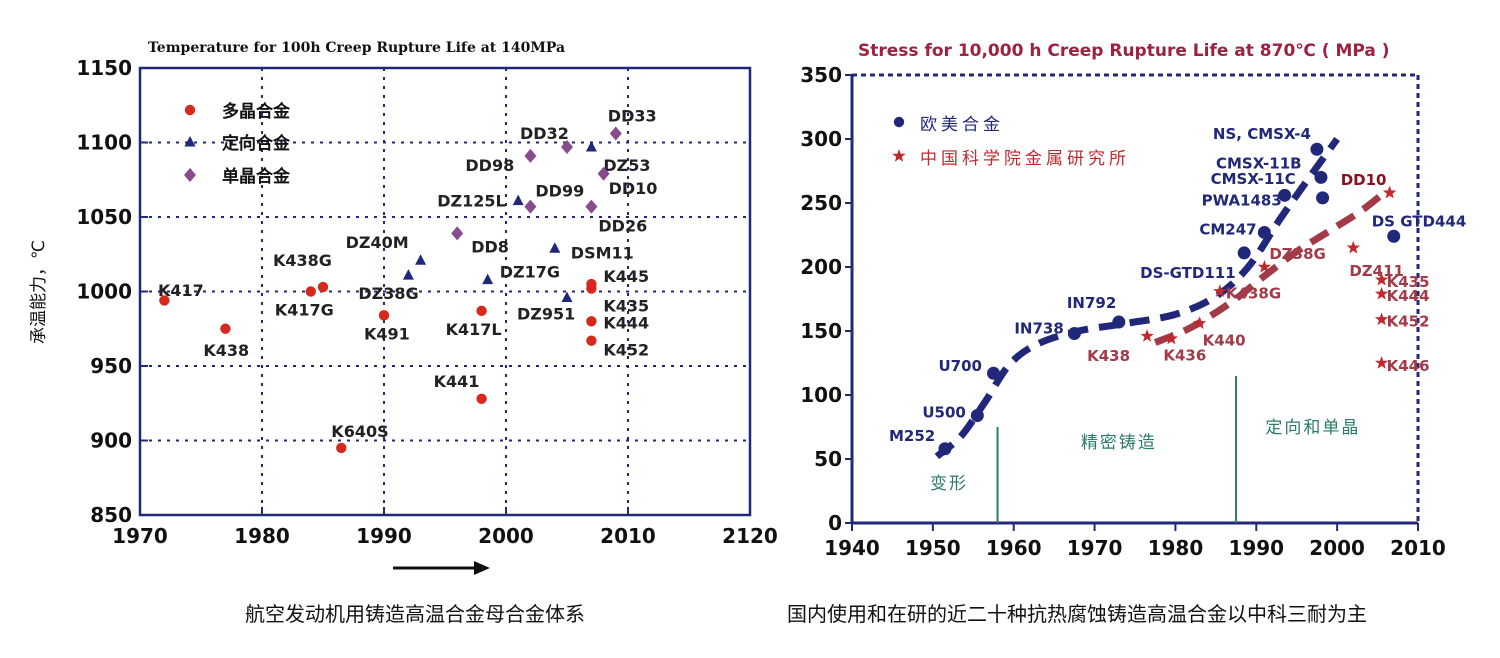 The image size is (1500, 658). Describe the element at coordinates (962, 125) in the screenshot. I see `right-legend-label: 欧美合金` at that location.